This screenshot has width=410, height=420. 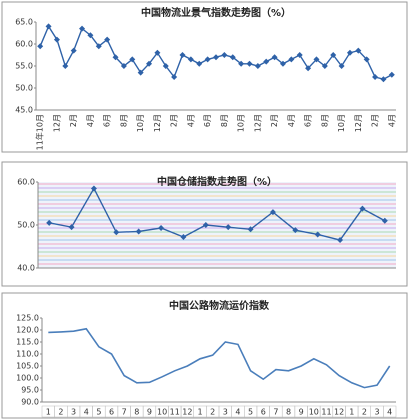 What do you see at coordinates (27, 354) in the screenshot?
I see `y-tick-label: 110.0` at bounding box center [27, 354].